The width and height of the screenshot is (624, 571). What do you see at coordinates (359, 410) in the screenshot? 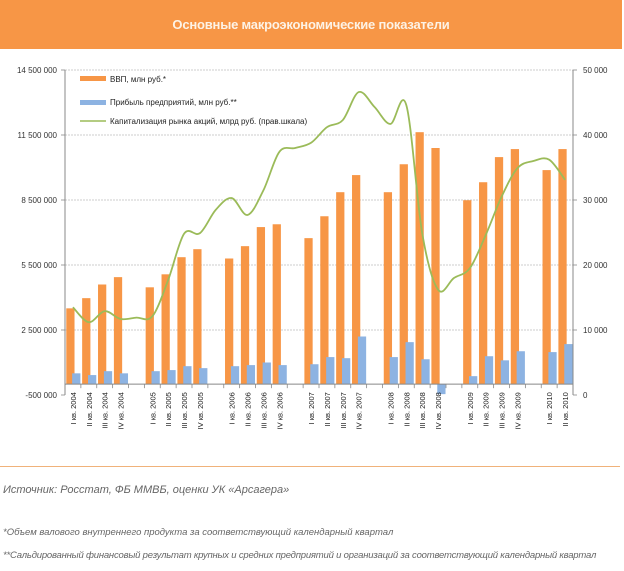
I see `category-label: IV кв. 2007` at bounding box center [359, 410].